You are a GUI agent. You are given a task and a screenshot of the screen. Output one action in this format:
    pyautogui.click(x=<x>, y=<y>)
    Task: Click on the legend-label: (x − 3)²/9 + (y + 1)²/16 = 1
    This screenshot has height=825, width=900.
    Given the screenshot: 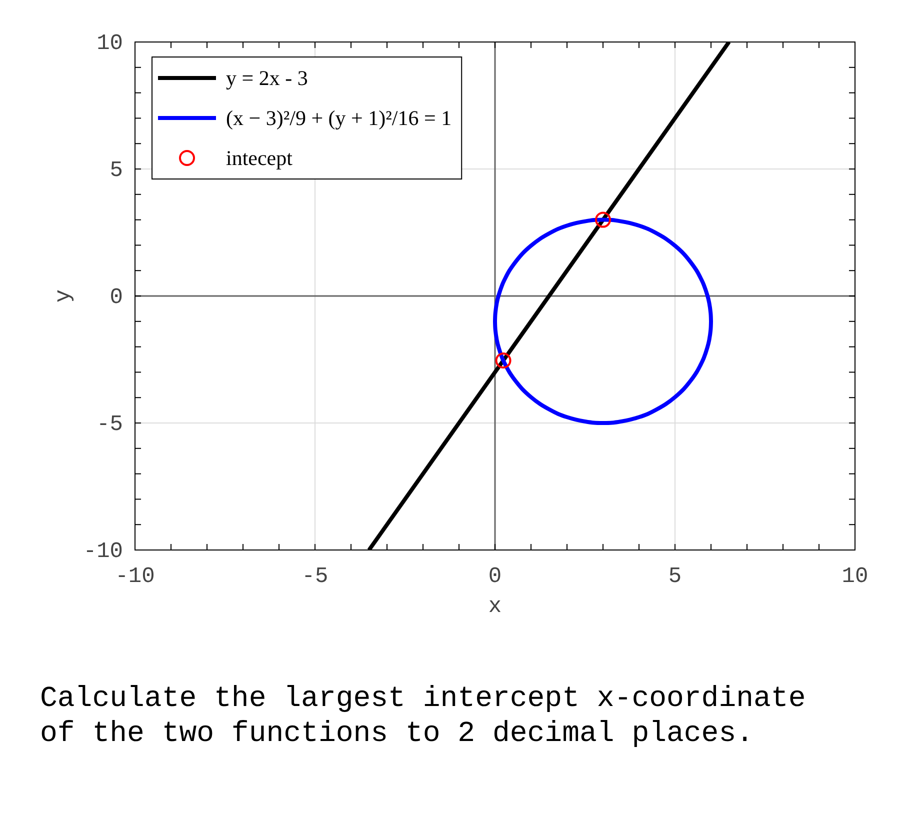 What is the action you would take?
    pyautogui.click(x=339, y=118)
    